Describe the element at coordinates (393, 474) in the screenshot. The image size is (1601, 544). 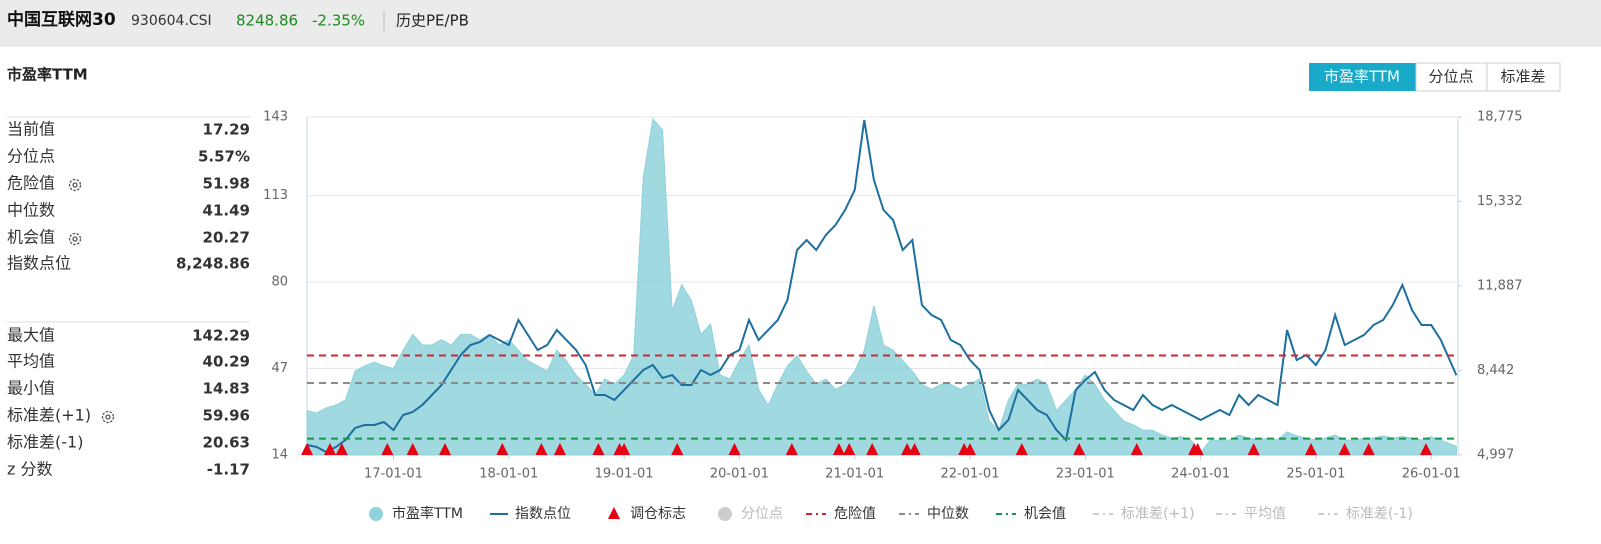
I see `x-tick-label: 17-01-01` at that location.